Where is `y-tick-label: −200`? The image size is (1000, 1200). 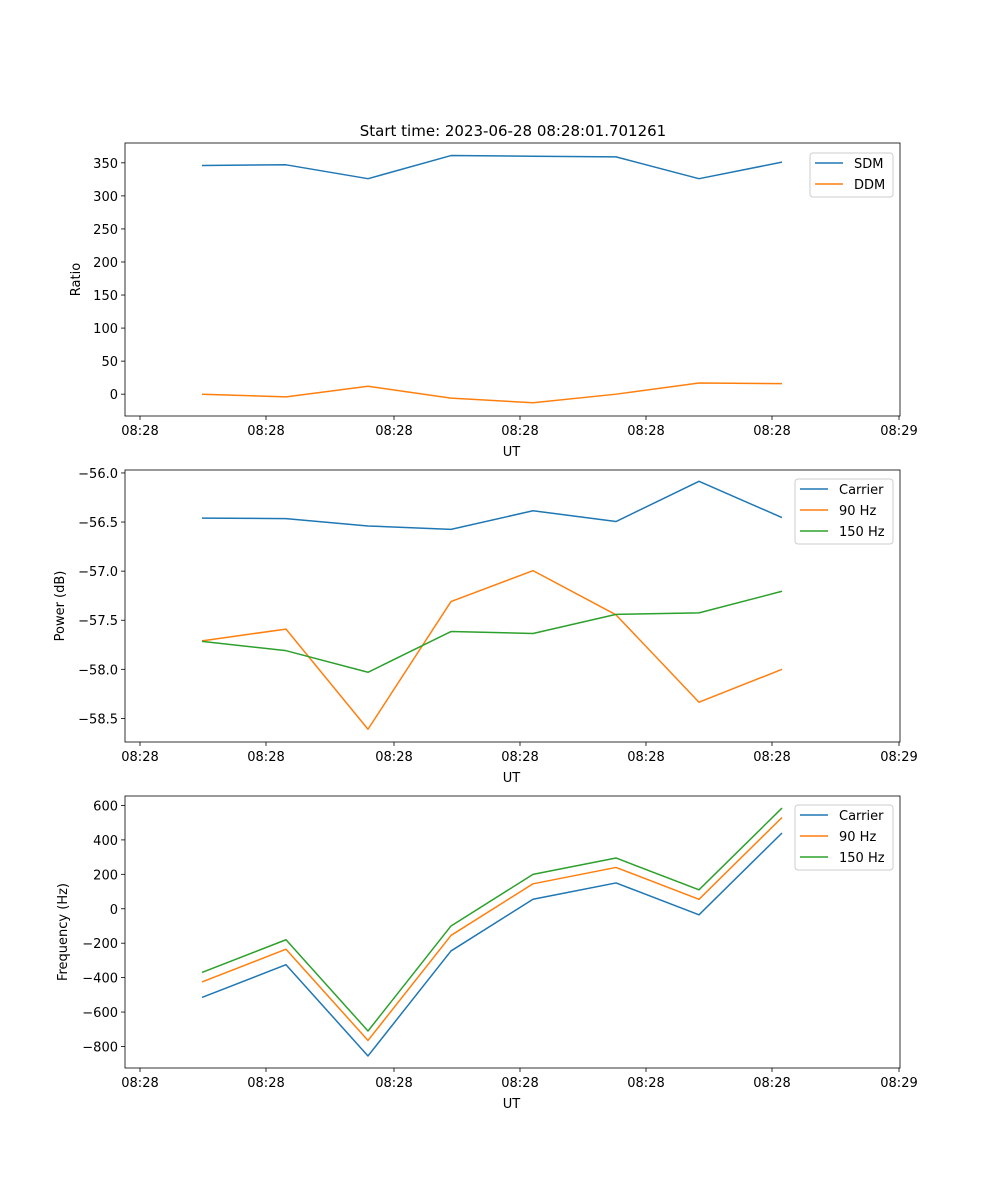 y-tick-label: −200 is located at coordinates (100, 944).